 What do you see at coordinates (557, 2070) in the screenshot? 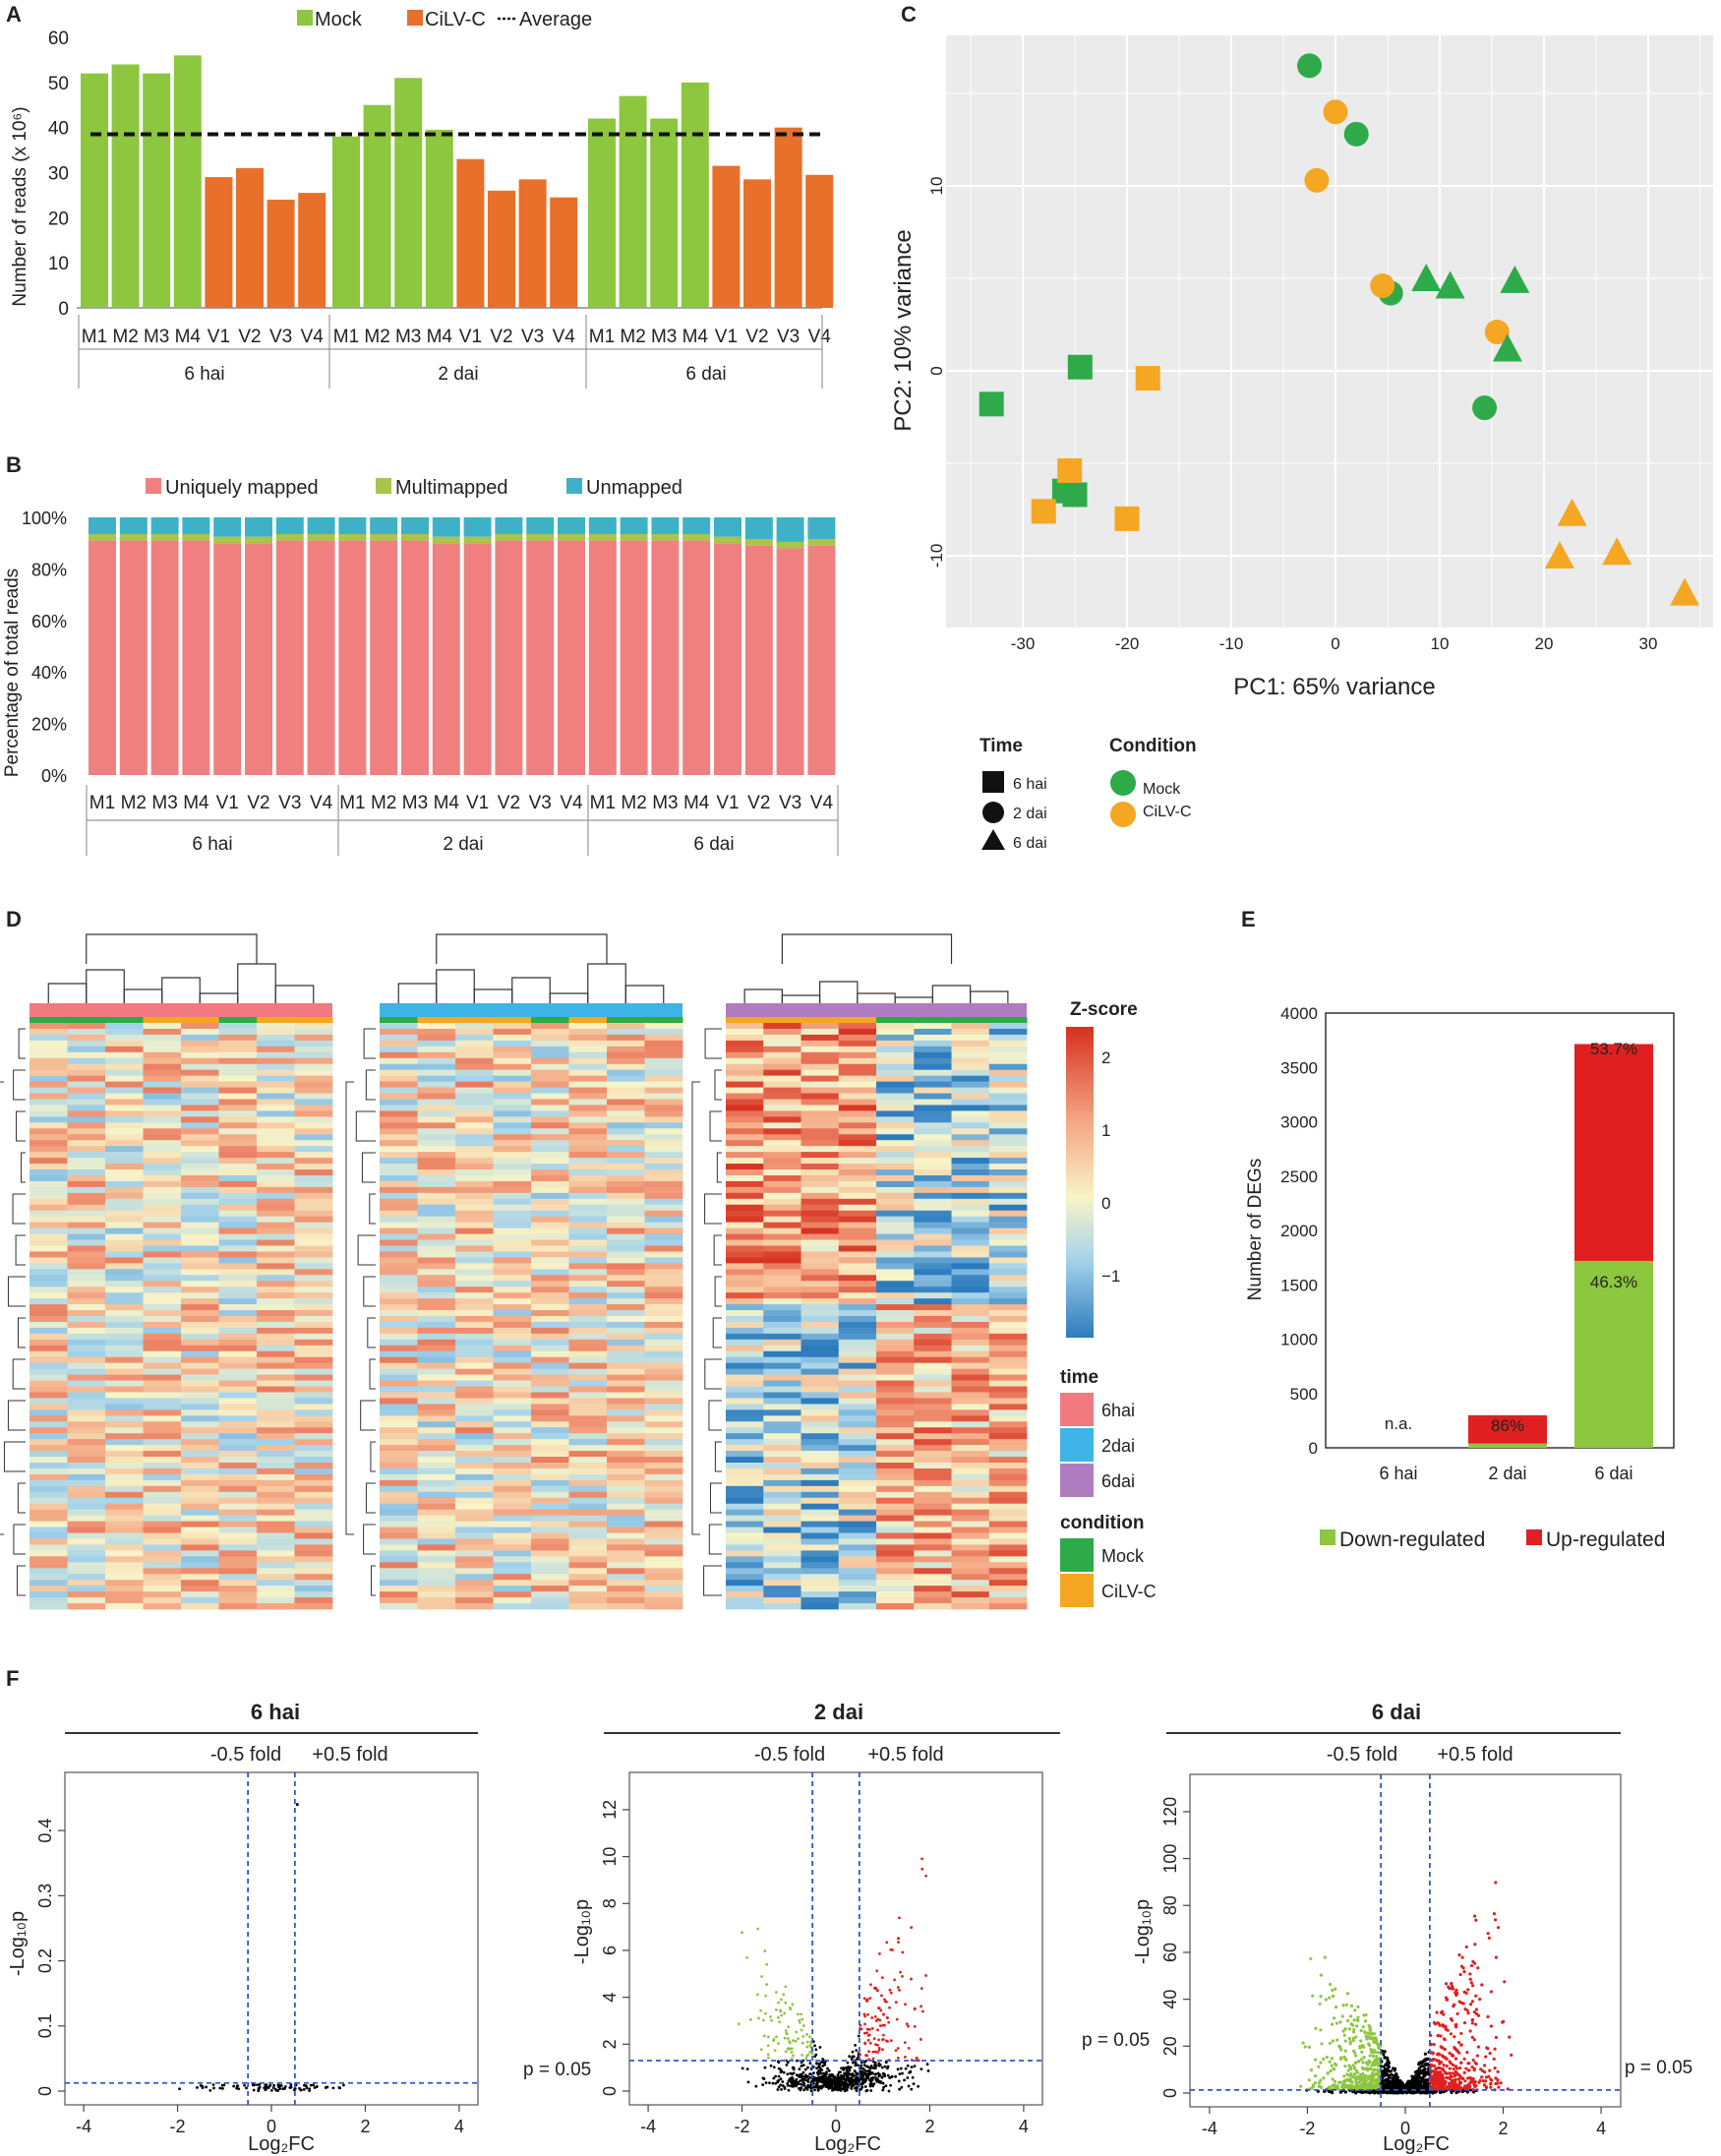
I see `volcano-6hai-p: p = 0.05` at bounding box center [557, 2070].